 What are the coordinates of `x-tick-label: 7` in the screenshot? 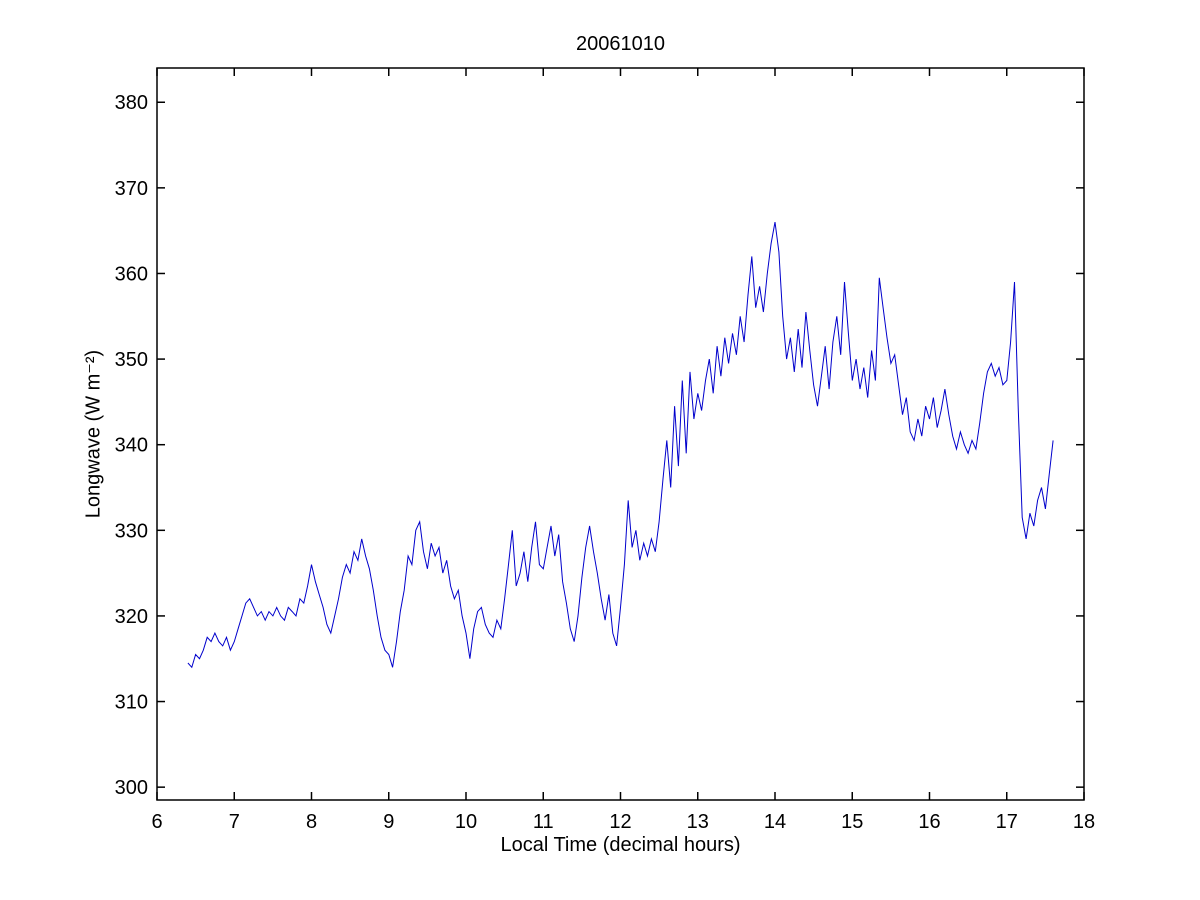 It's located at (234, 822).